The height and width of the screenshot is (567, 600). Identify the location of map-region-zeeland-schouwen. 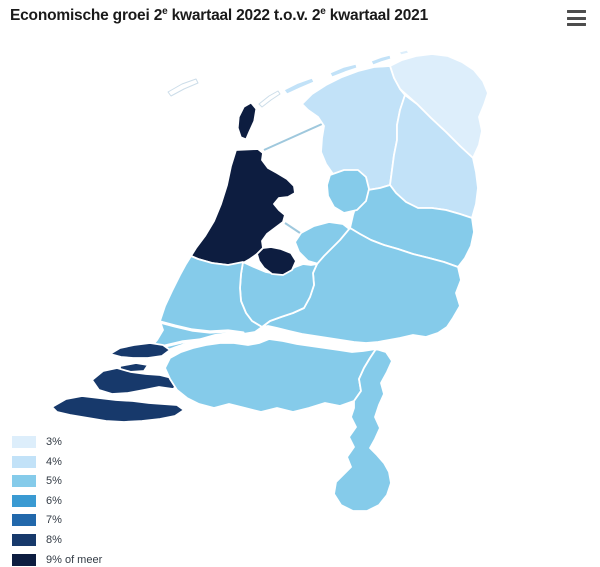
(140, 350).